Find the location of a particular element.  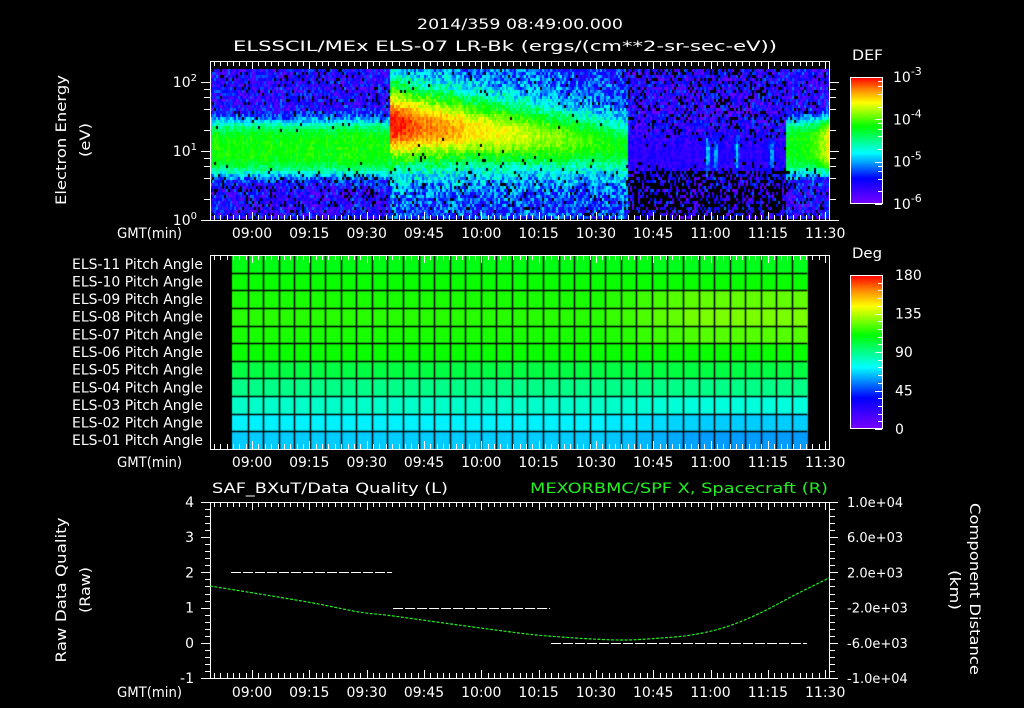

time-tick-label: 09:30 is located at coordinates (367, 234).